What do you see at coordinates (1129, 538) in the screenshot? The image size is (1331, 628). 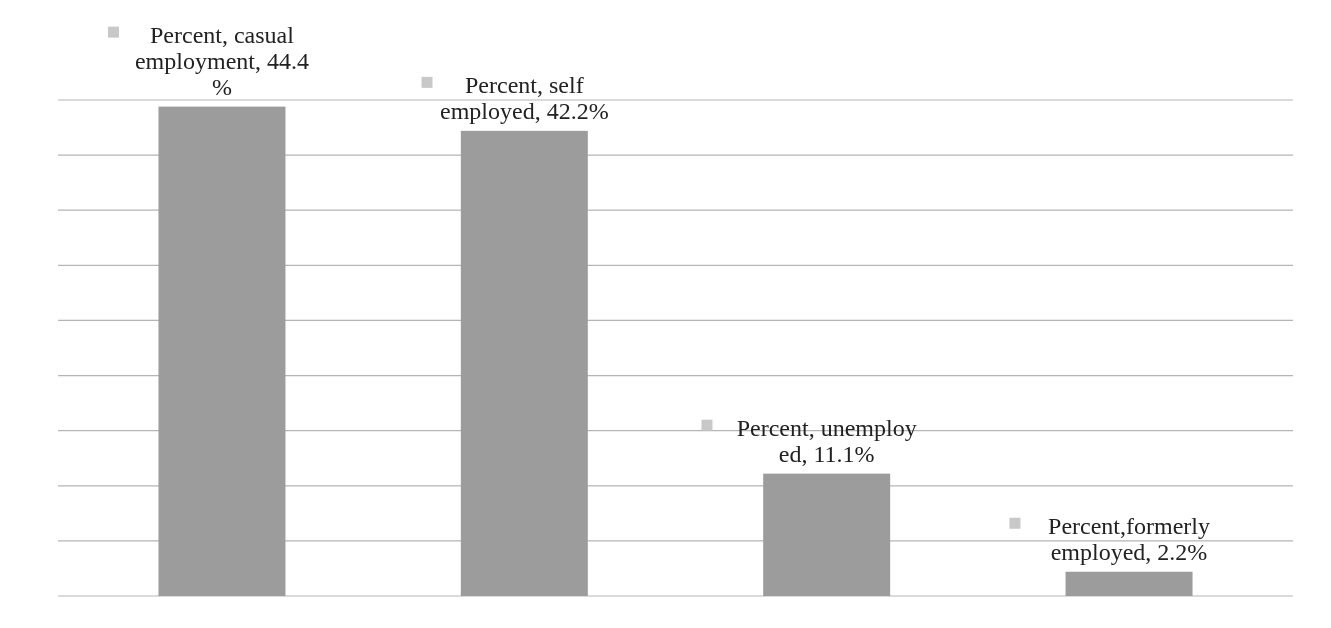 I see `data-label: Percent,formerly employed, 2.2%` at bounding box center [1129, 538].